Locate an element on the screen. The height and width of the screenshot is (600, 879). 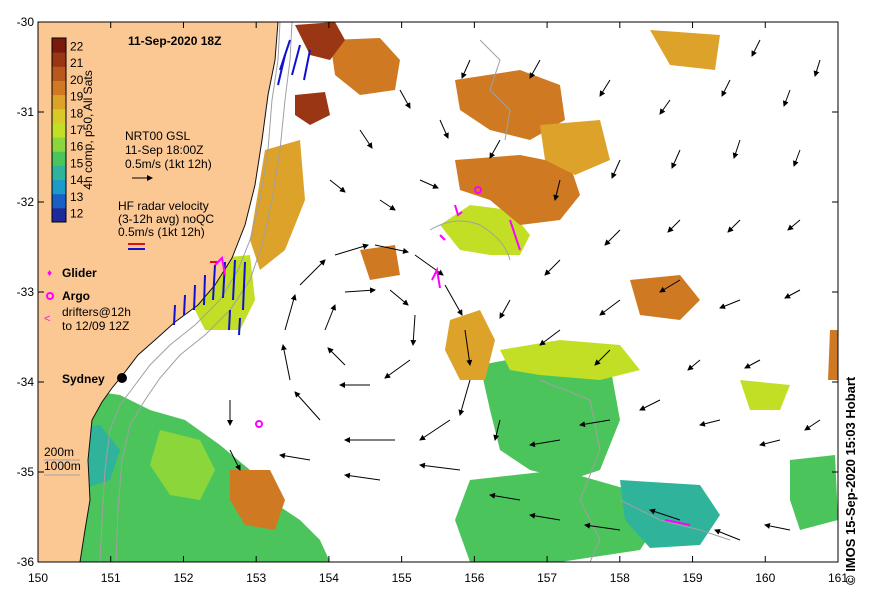
gsl-legend-line1: NRT00 GSL is located at coordinates (157, 136).